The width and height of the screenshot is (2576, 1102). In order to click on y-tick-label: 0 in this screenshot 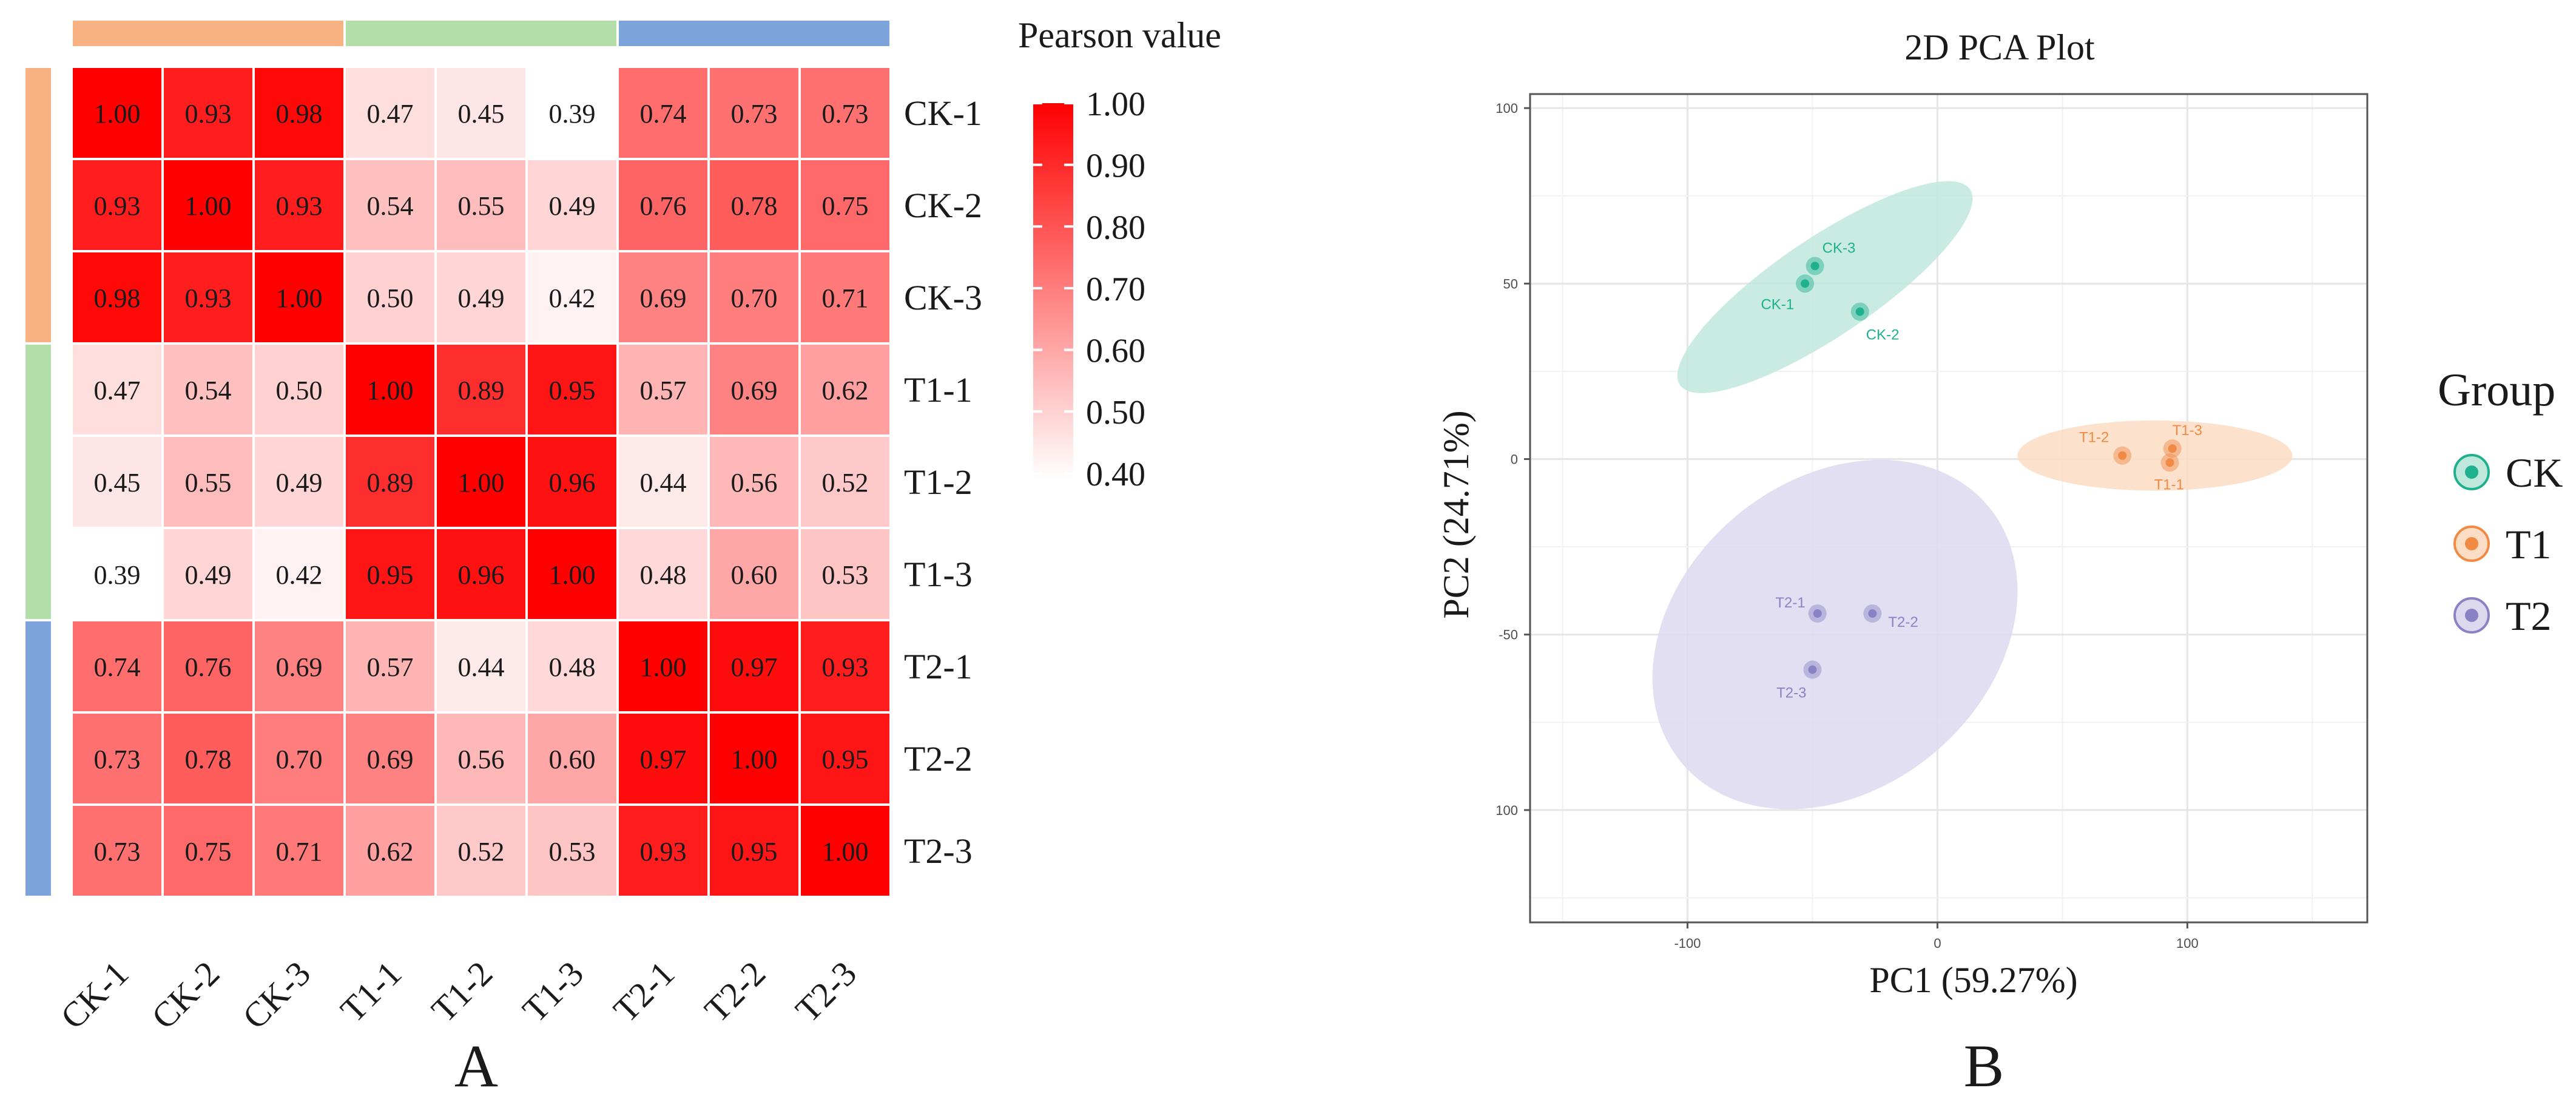, I will do `click(1515, 459)`.